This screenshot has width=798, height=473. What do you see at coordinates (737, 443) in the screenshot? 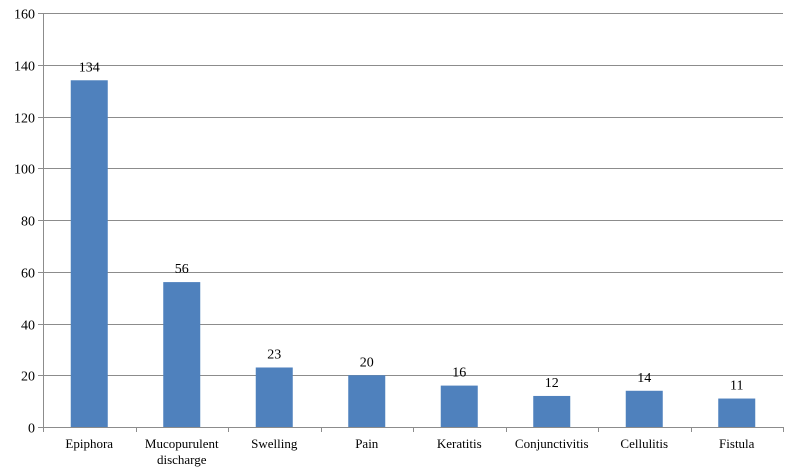
I see `x-tick-label: Fistula` at bounding box center [737, 443].